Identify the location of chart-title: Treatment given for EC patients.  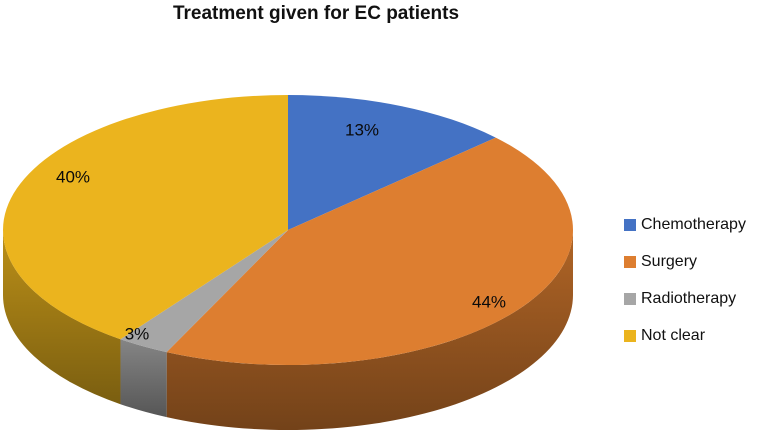
(316, 13).